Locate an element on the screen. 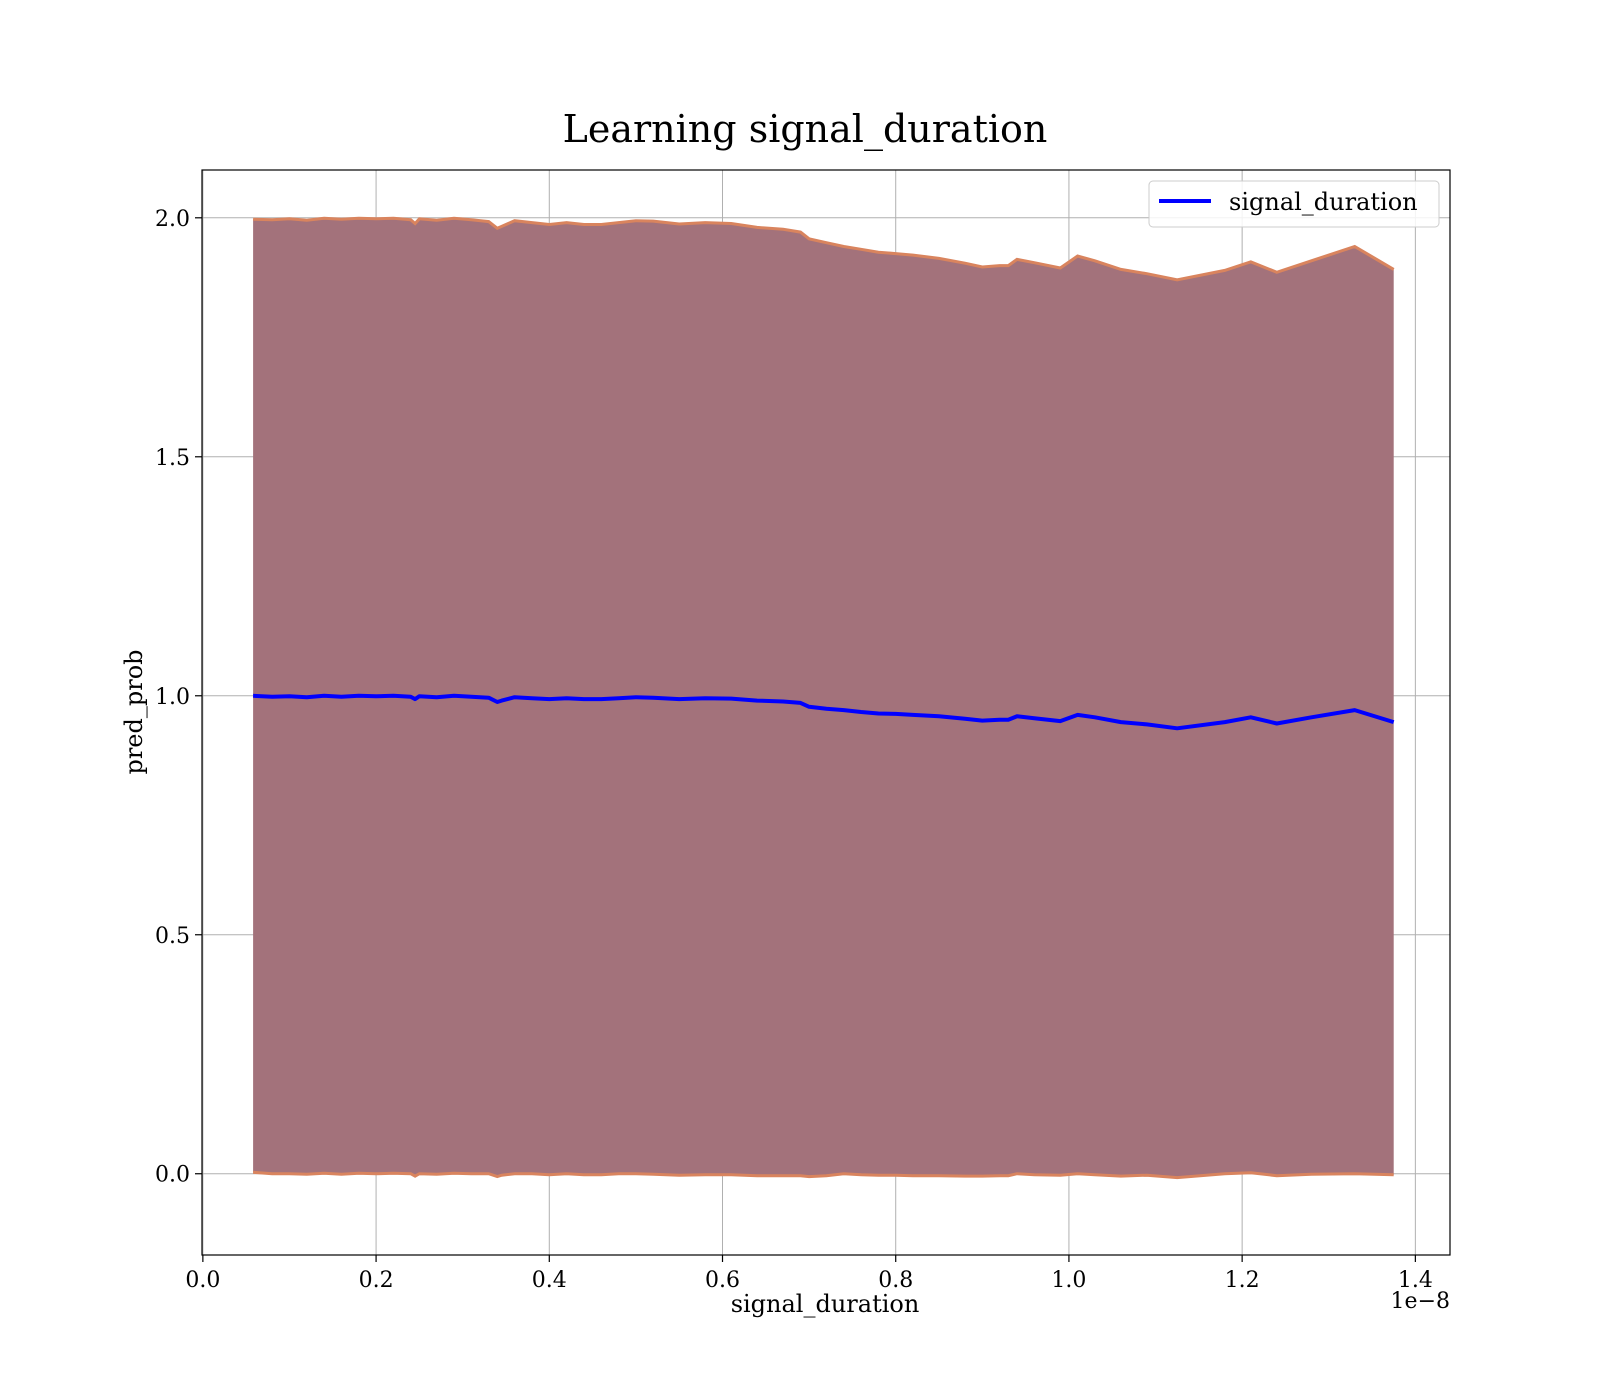  y-tick-label: 1.0 is located at coordinates (172, 697).